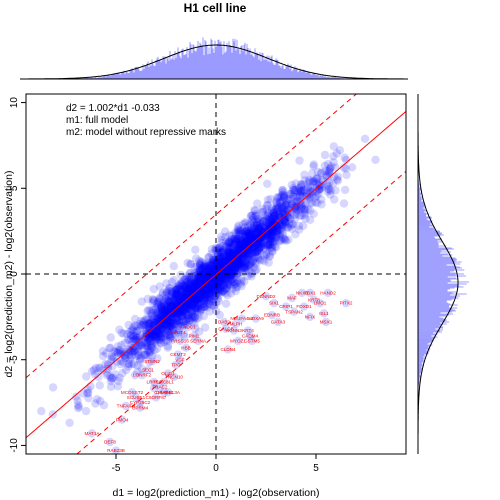 Image resolution: width=500 pixels, height=500 pixels. Describe the element at coordinates (198, 340) in the screenshot. I see `gene-label: SERNA` at that location.